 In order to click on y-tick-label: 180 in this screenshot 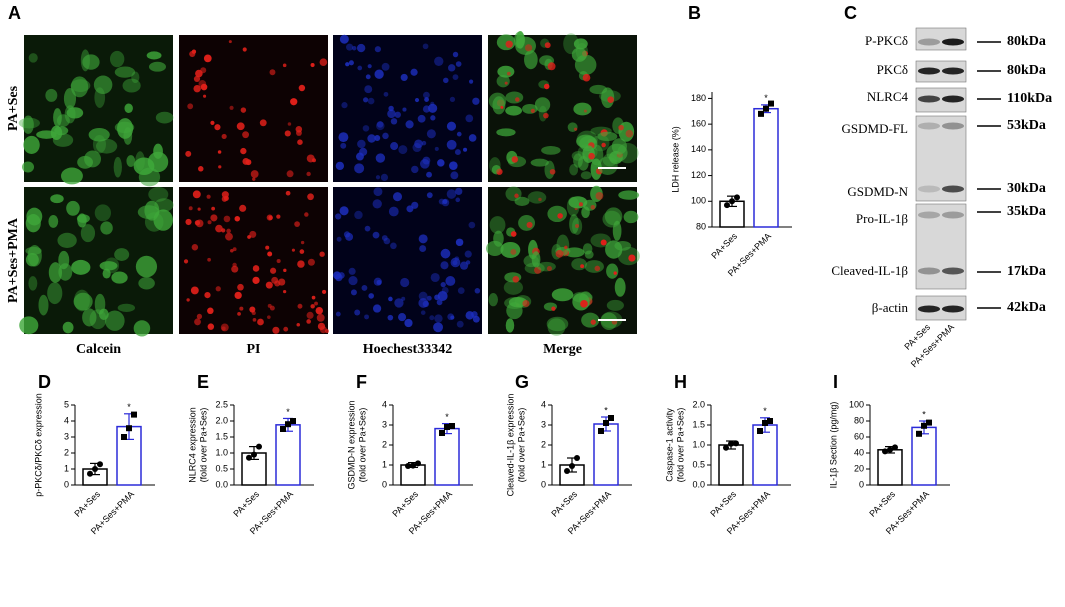, I will do `click(698, 98)`.